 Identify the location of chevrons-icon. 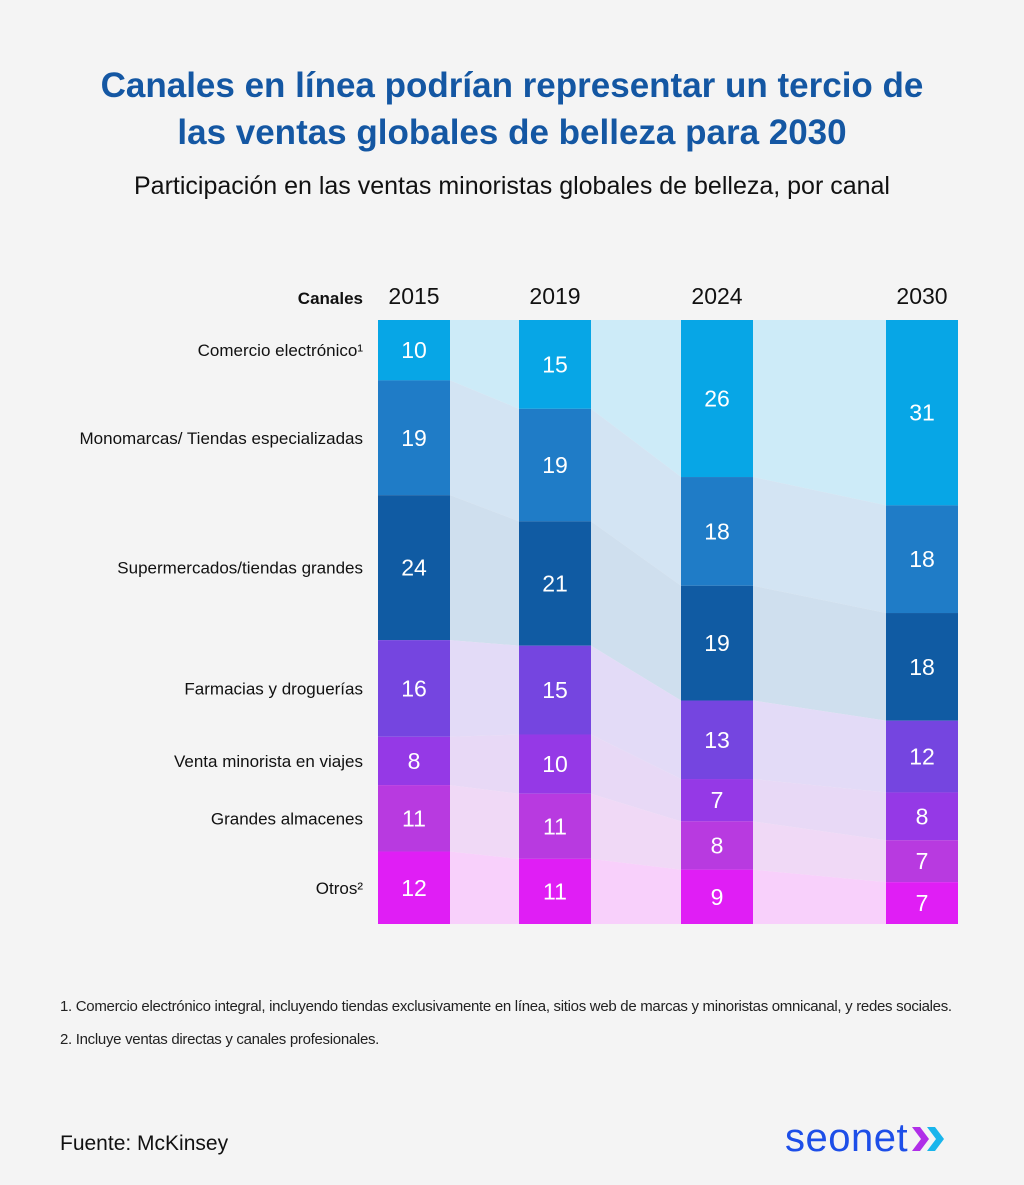
(928, 1138).